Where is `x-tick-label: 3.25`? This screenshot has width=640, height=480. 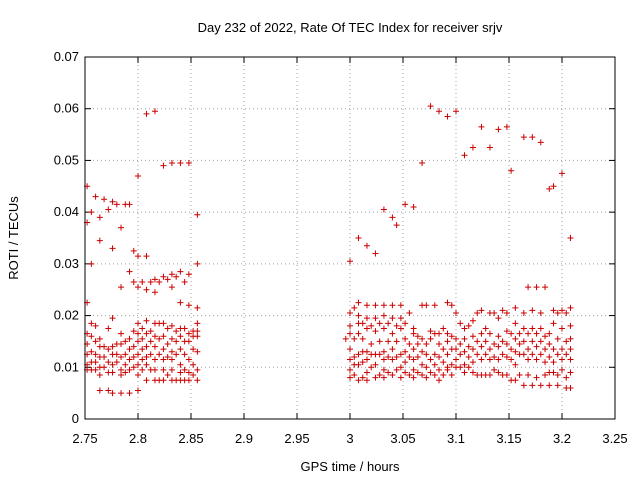 x-tick-label: 3.25 is located at coordinates (614, 438).